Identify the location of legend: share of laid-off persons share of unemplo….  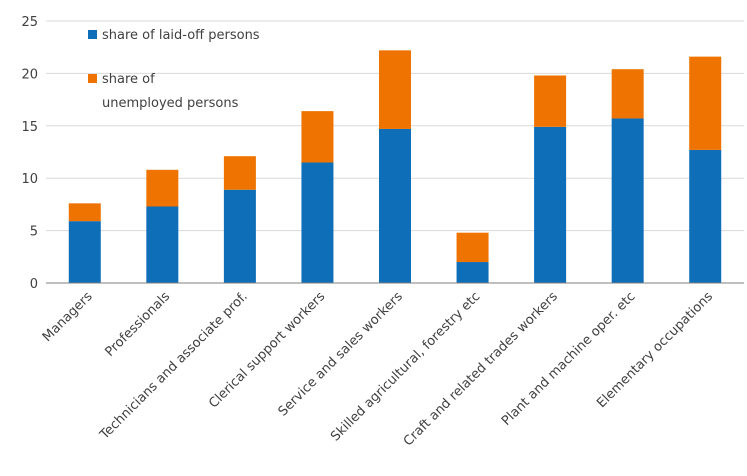
(174, 69).